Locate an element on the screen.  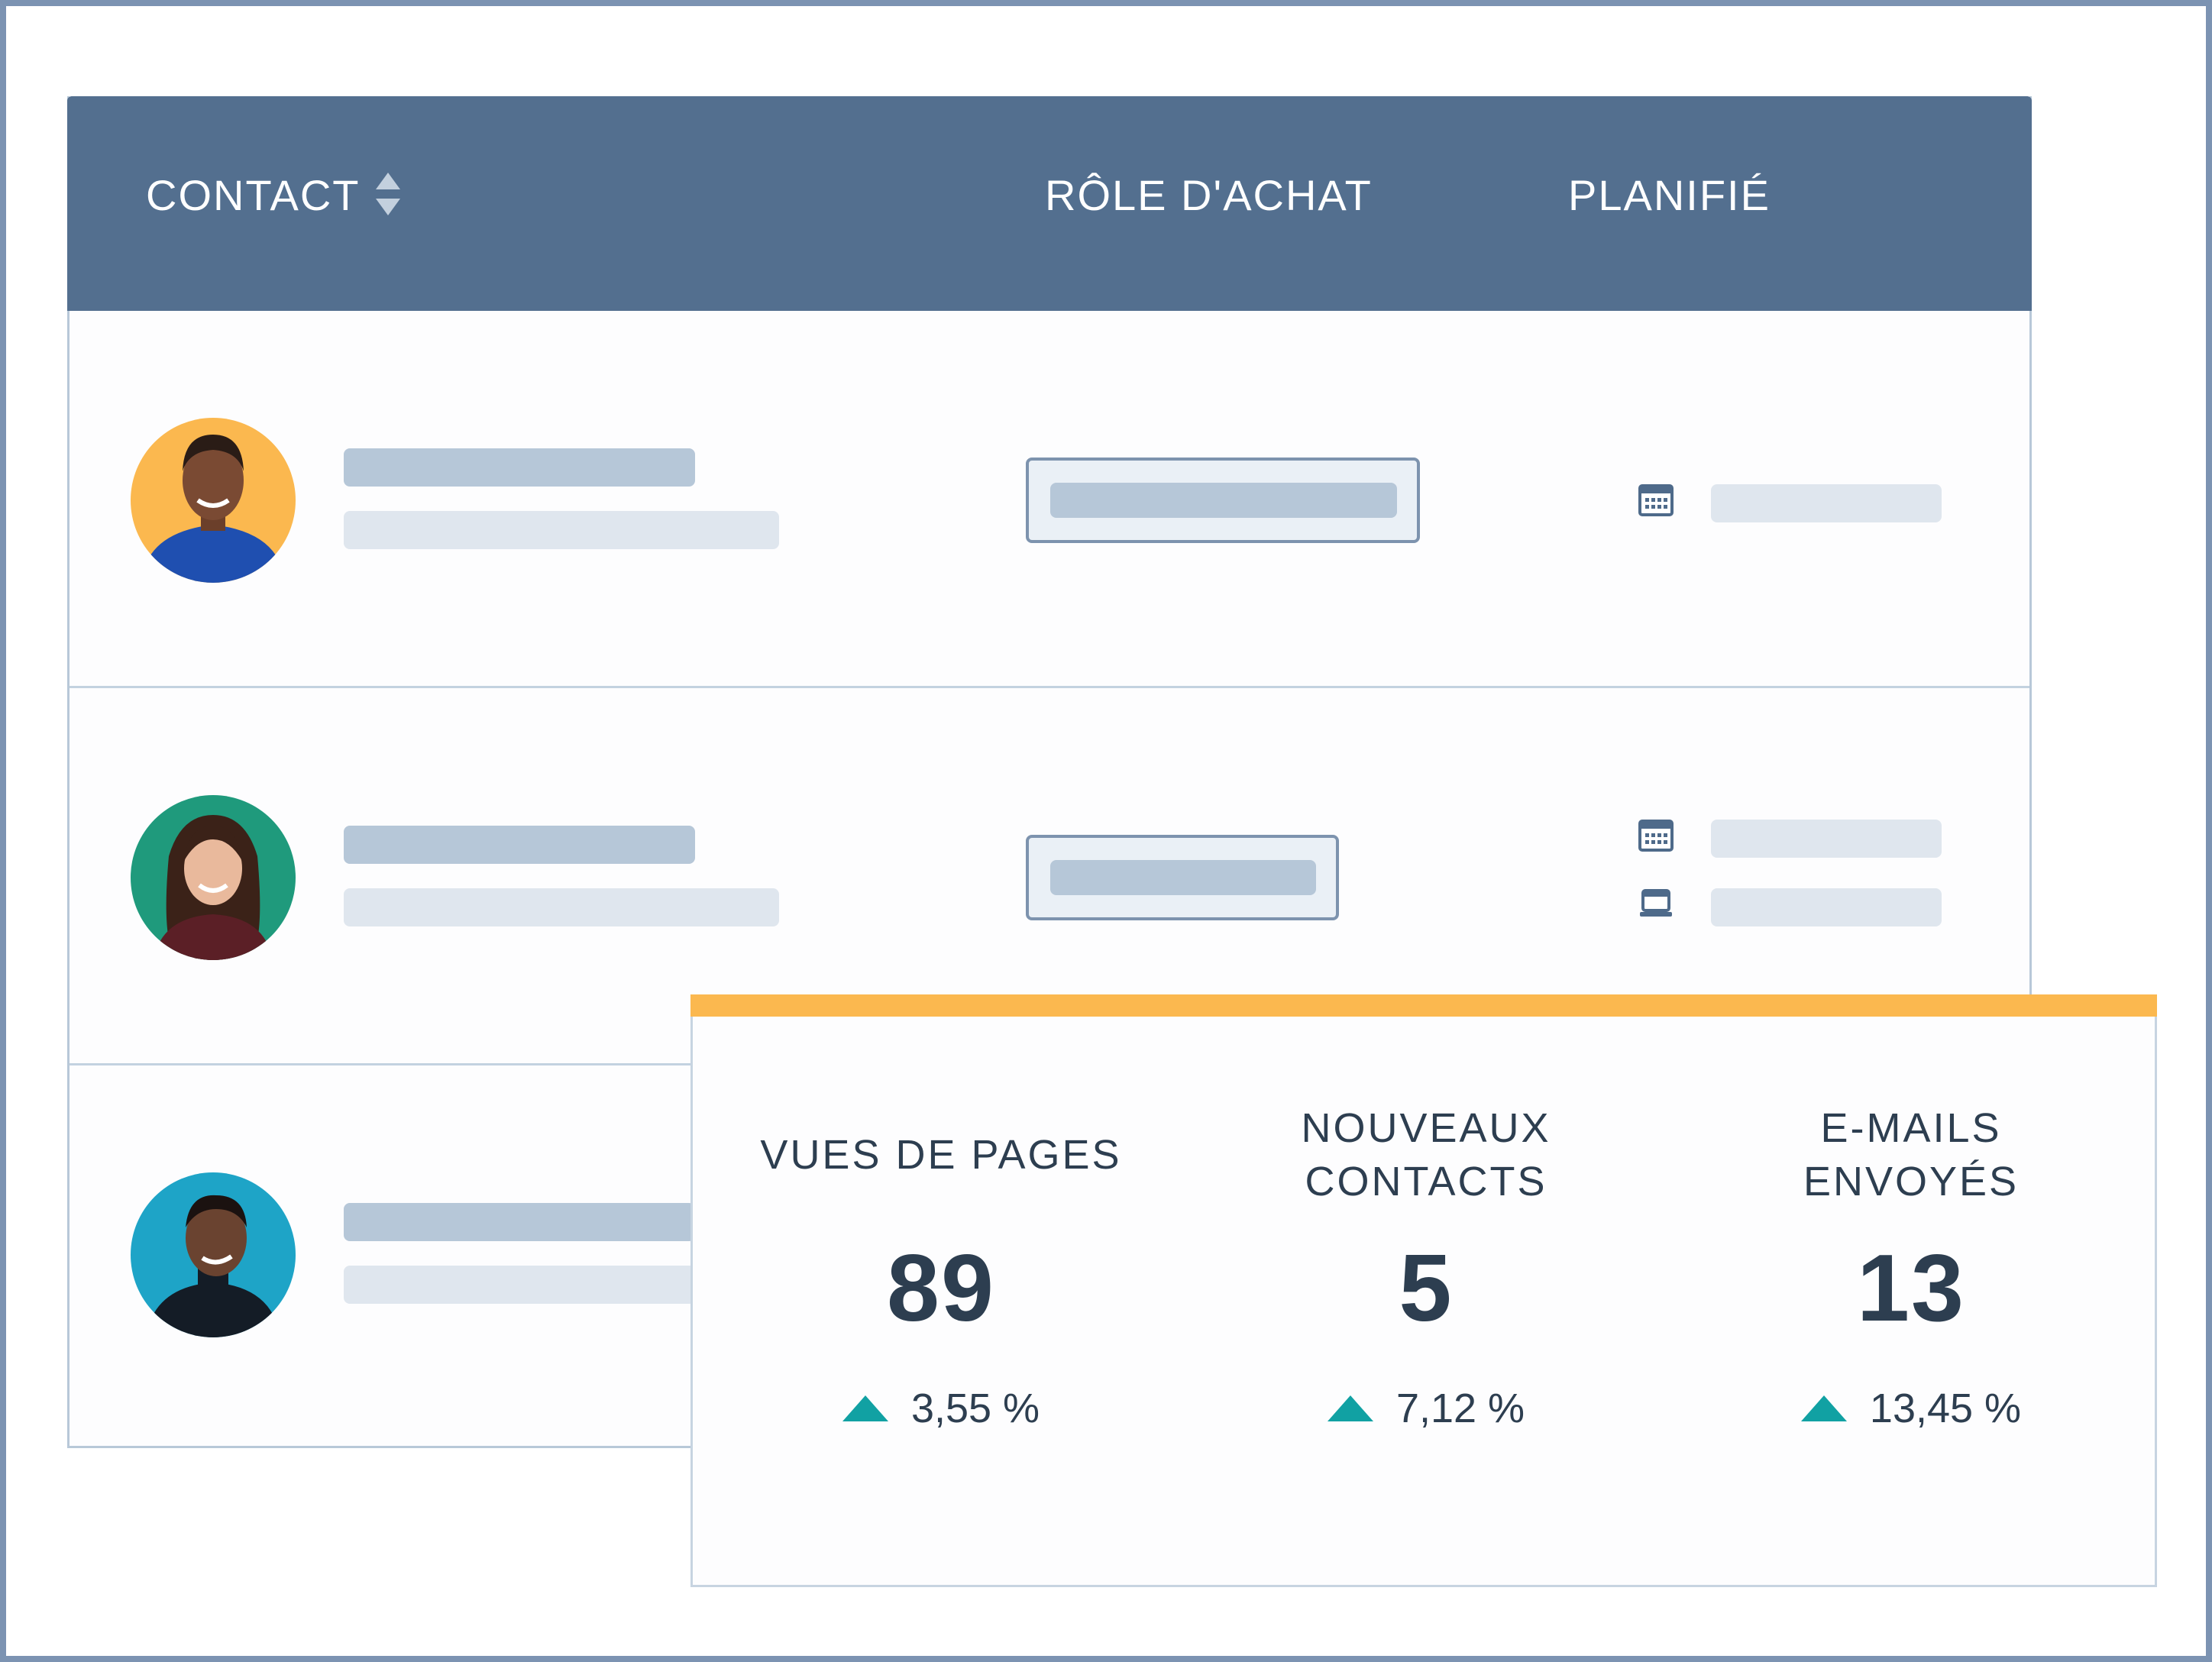
stat-change-value: 13,45 % is located at coordinates (1945, 1408).